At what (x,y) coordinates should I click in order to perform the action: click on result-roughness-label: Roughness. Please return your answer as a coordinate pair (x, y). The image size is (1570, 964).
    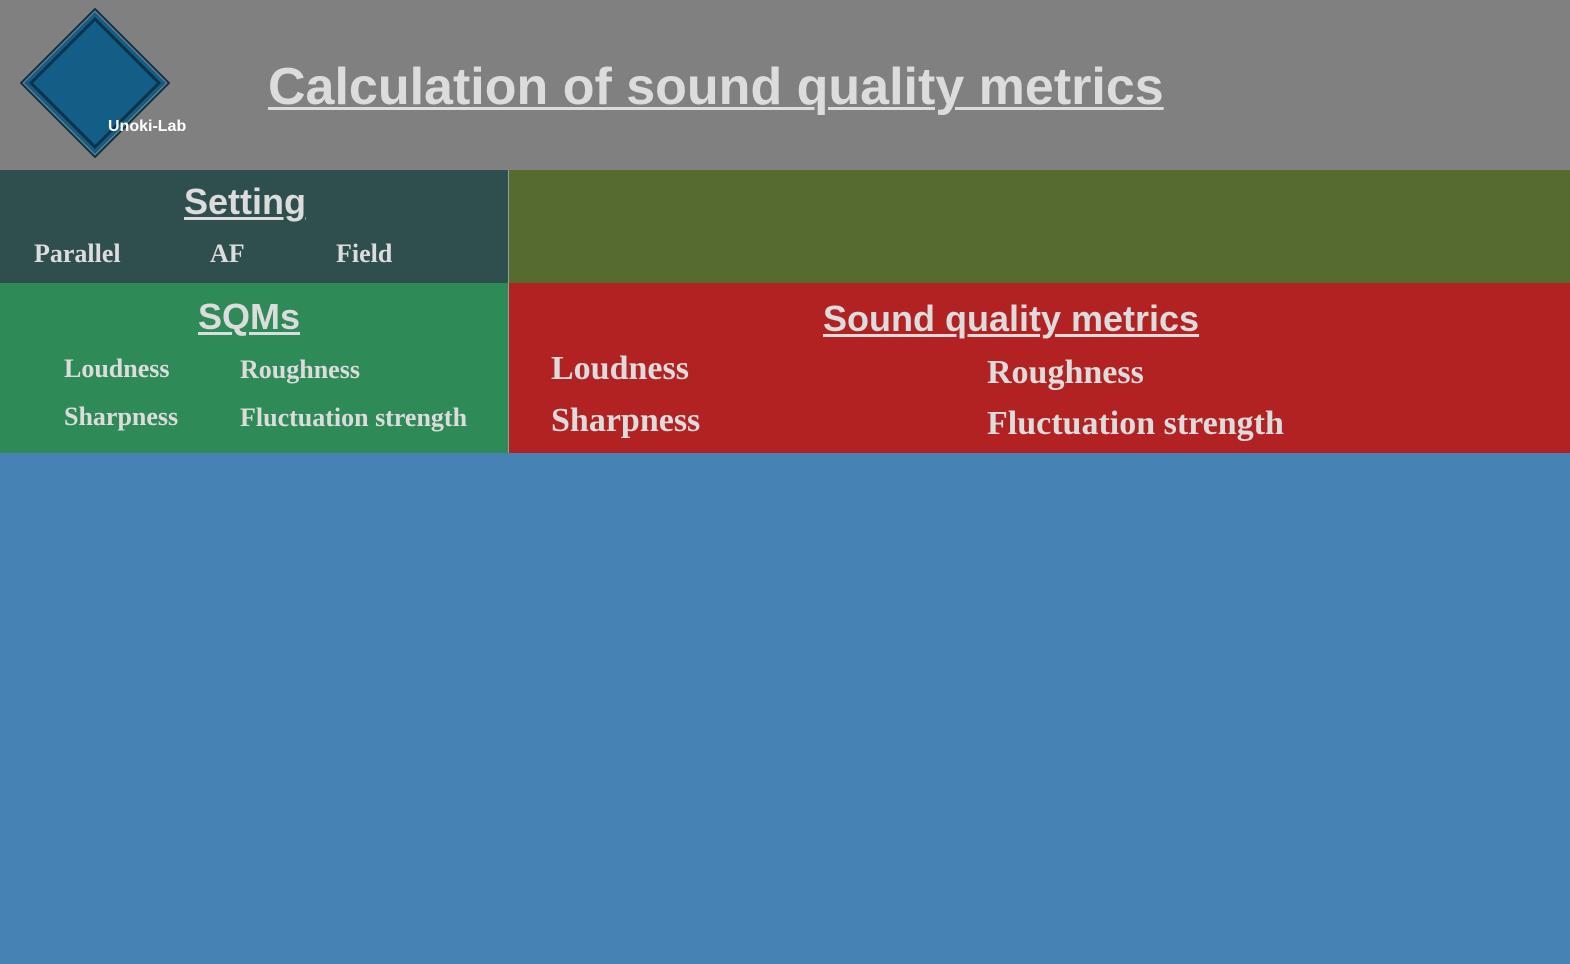
    Looking at the image, I should click on (1065, 372).